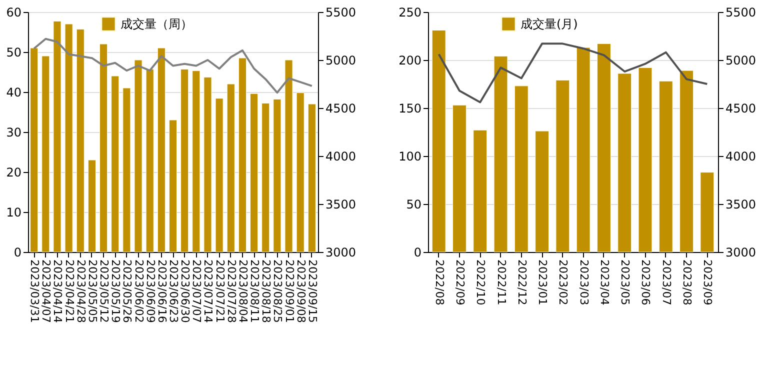 Image resolution: width=767 pixels, height=391 pixels. What do you see at coordinates (14, 133) in the screenshot?
I see `y-tick-label: 30` at bounding box center [14, 133].